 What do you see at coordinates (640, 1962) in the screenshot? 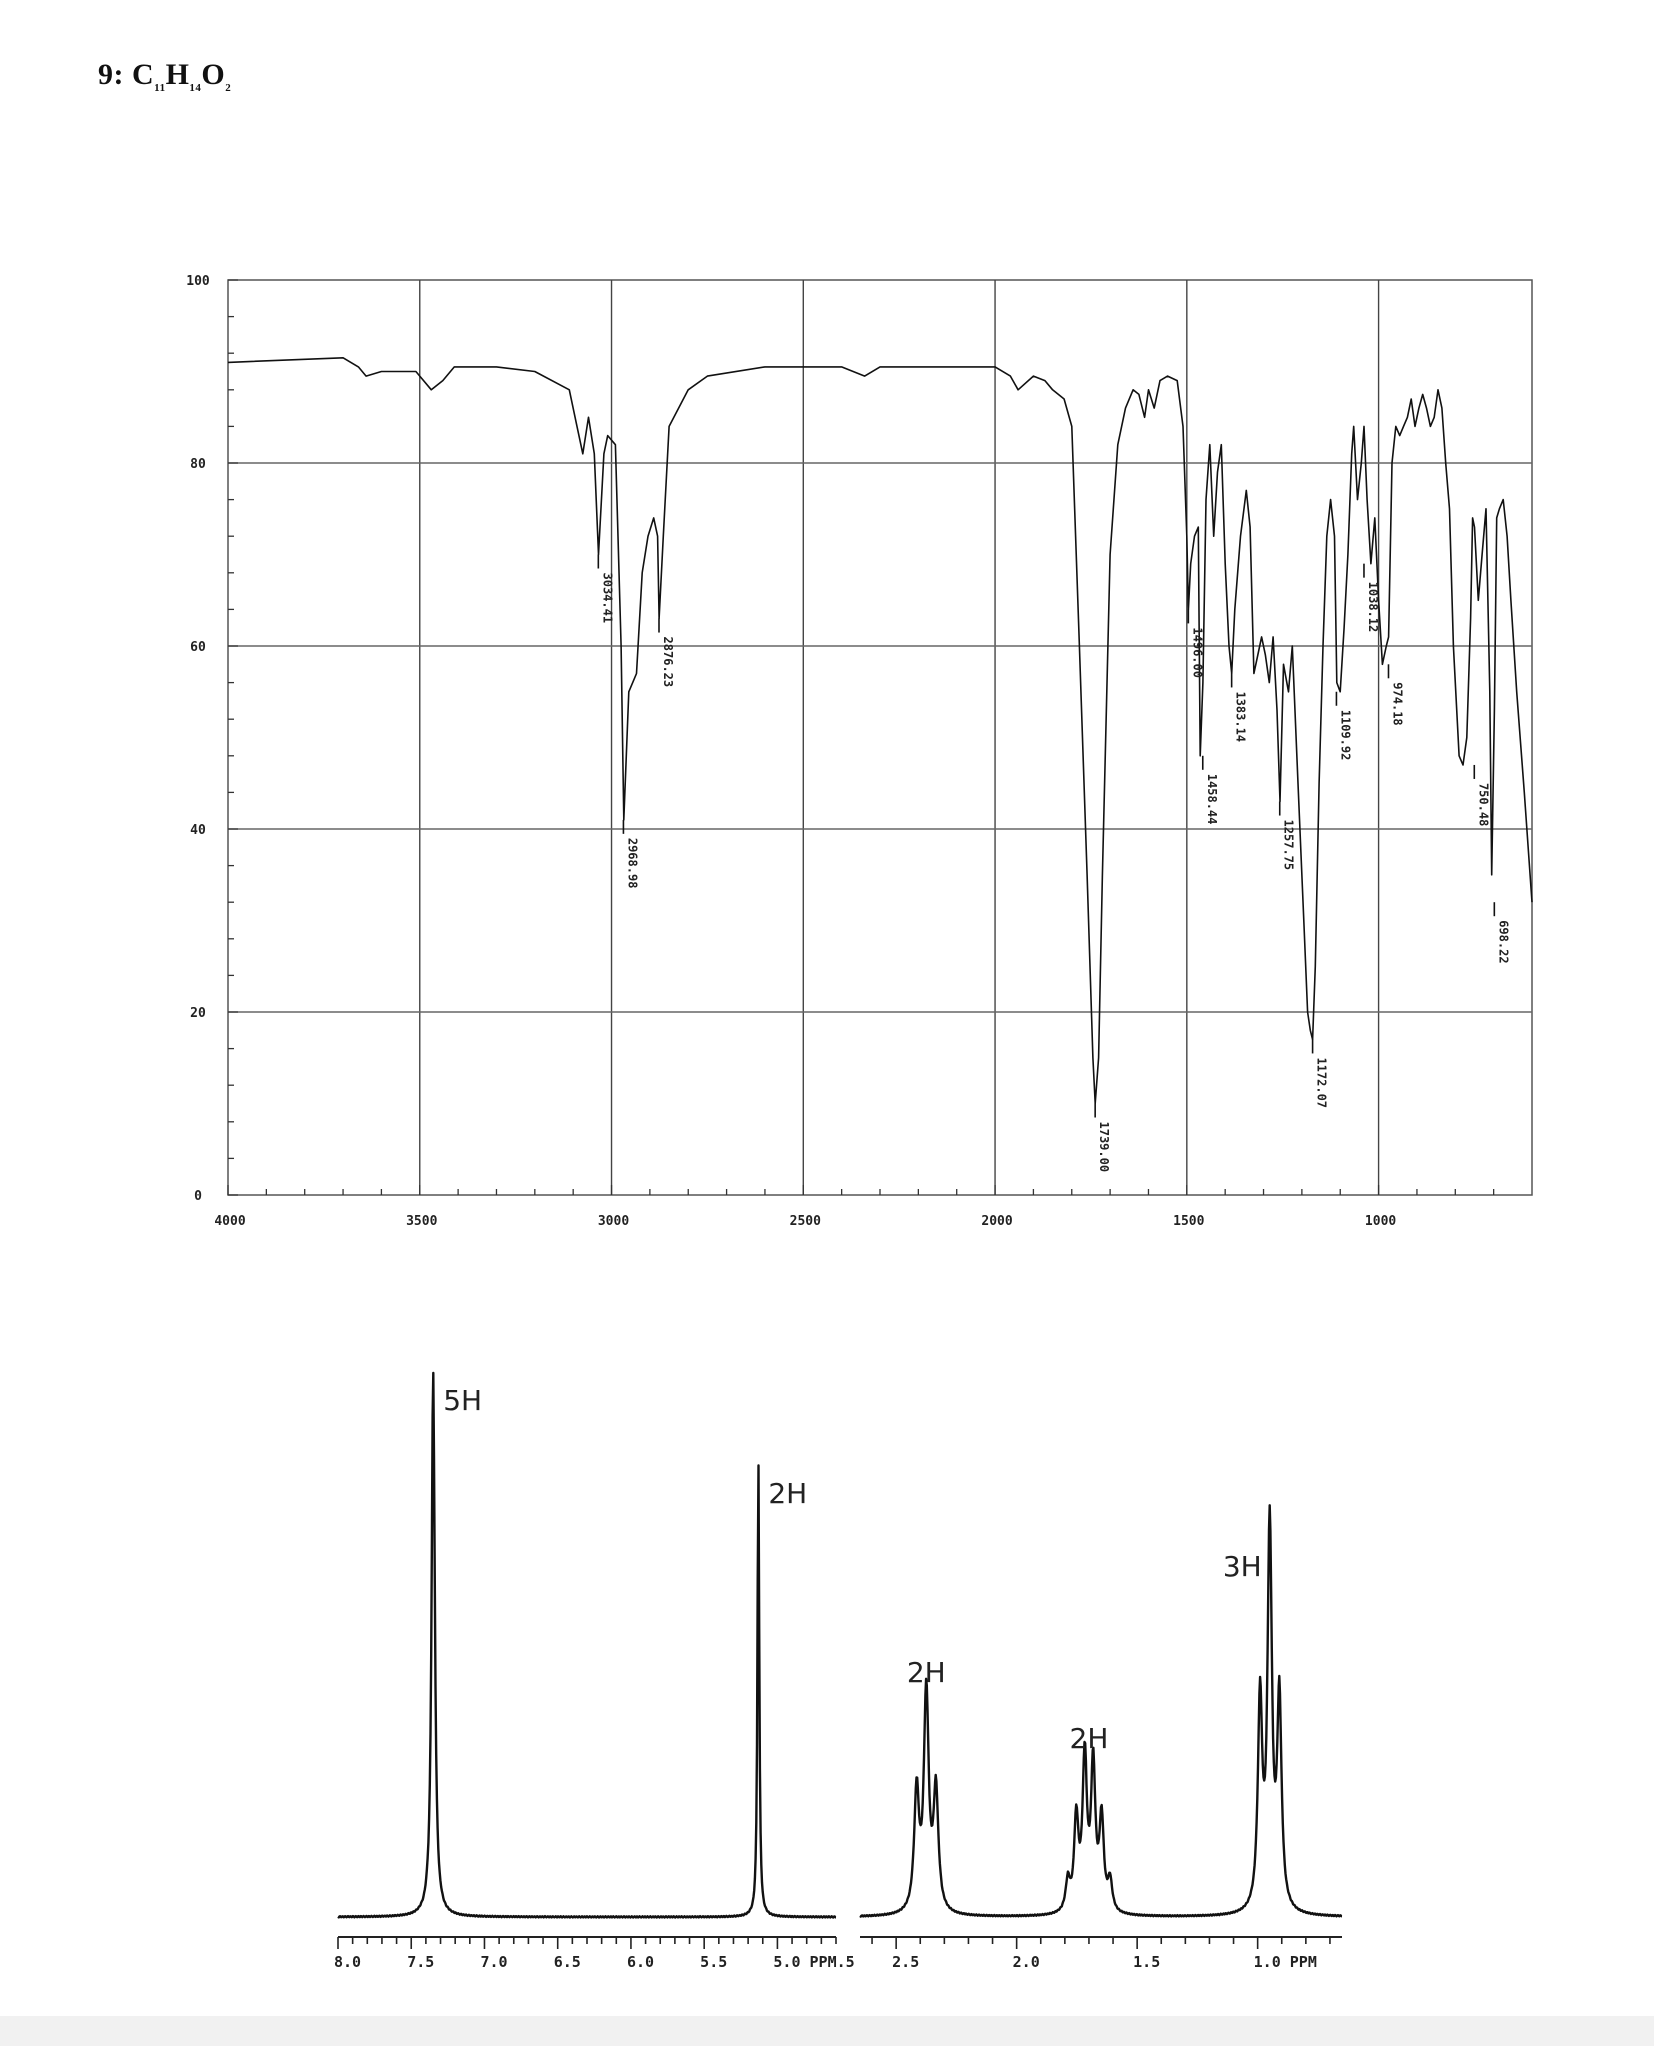
I see `nmr-x-tick-label: 6.0` at bounding box center [640, 1962].